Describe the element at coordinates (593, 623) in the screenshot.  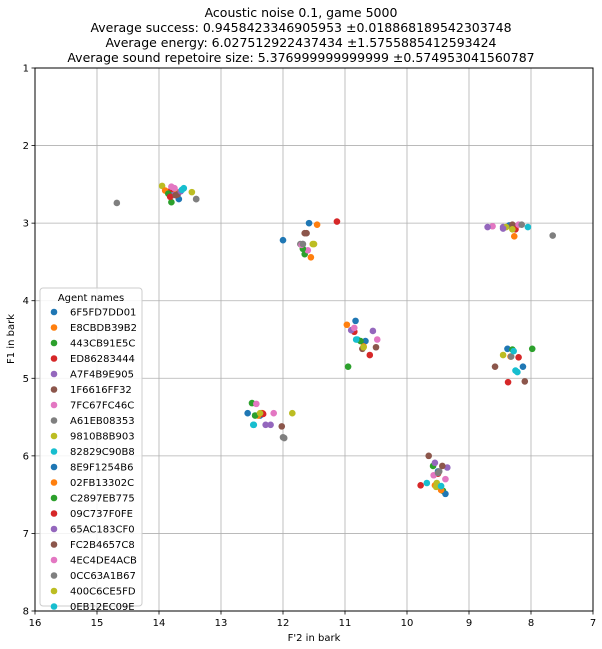
I see `x-tick-label: 7` at that location.